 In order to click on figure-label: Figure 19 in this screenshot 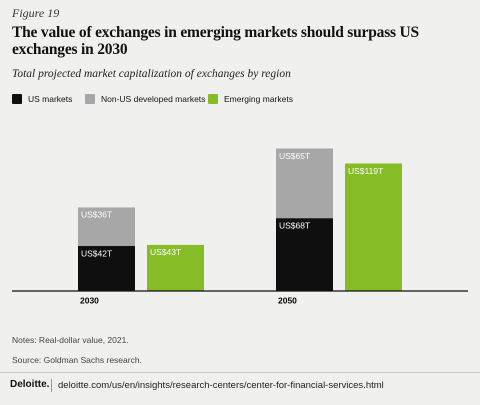, I will do `click(36, 13)`.